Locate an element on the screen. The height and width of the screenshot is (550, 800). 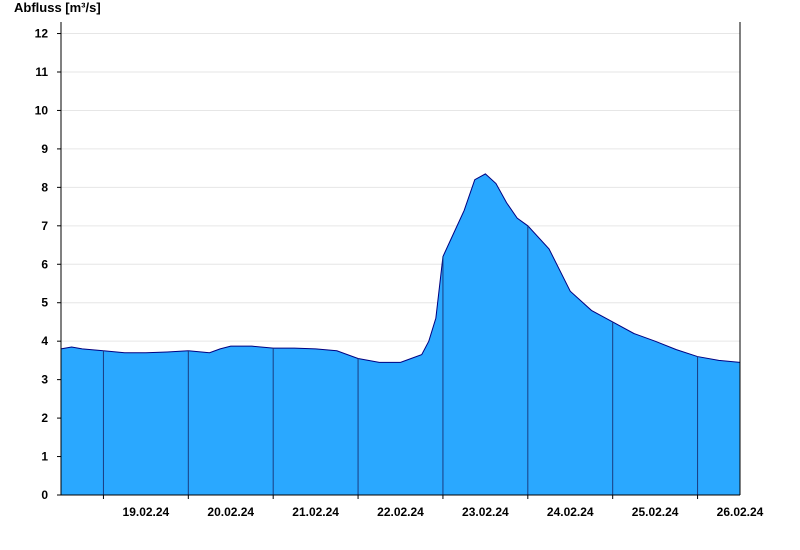
y-tick-label: 4 is located at coordinates (44, 341).